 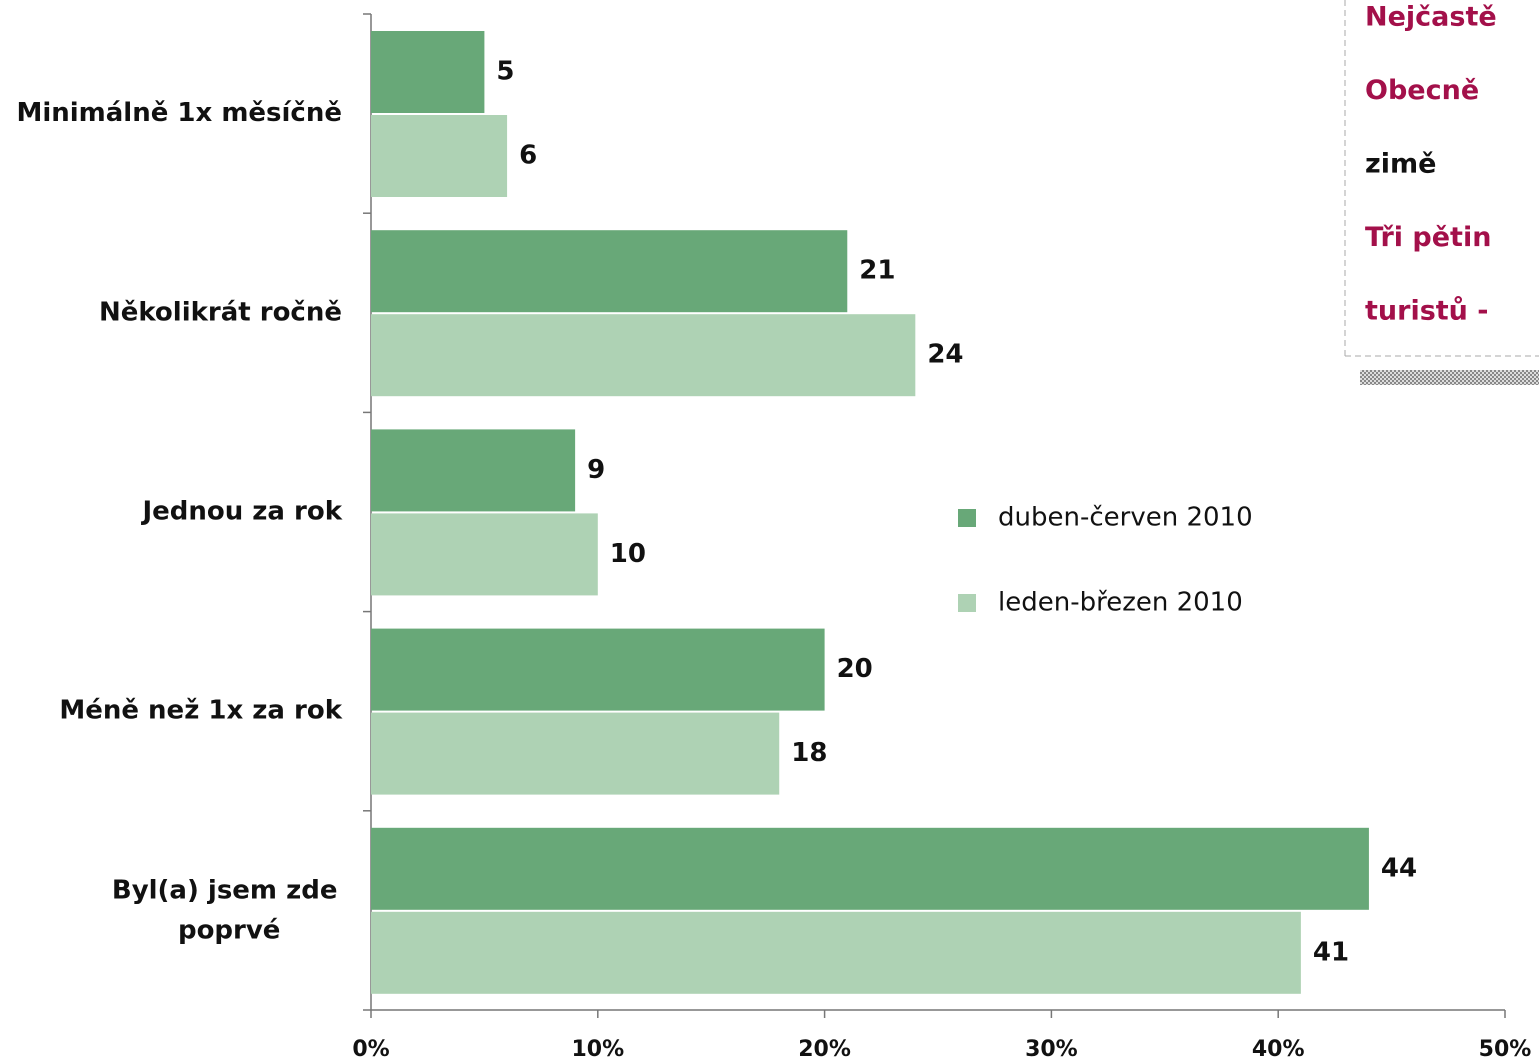 What do you see at coordinates (528, 156) in the screenshot?
I see `value-label: 6` at bounding box center [528, 156].